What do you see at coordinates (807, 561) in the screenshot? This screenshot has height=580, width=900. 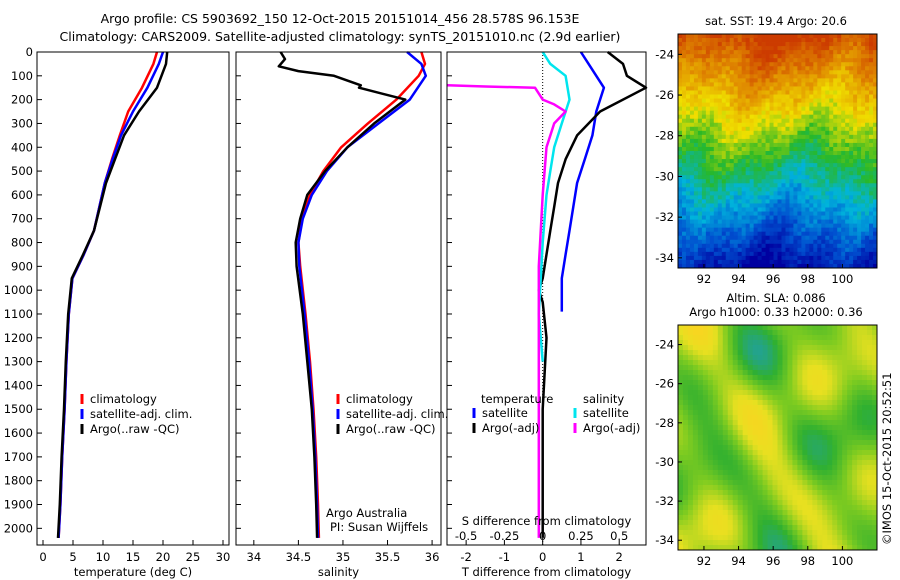 I see `sla_map-xtick-label: 98` at bounding box center [807, 561].